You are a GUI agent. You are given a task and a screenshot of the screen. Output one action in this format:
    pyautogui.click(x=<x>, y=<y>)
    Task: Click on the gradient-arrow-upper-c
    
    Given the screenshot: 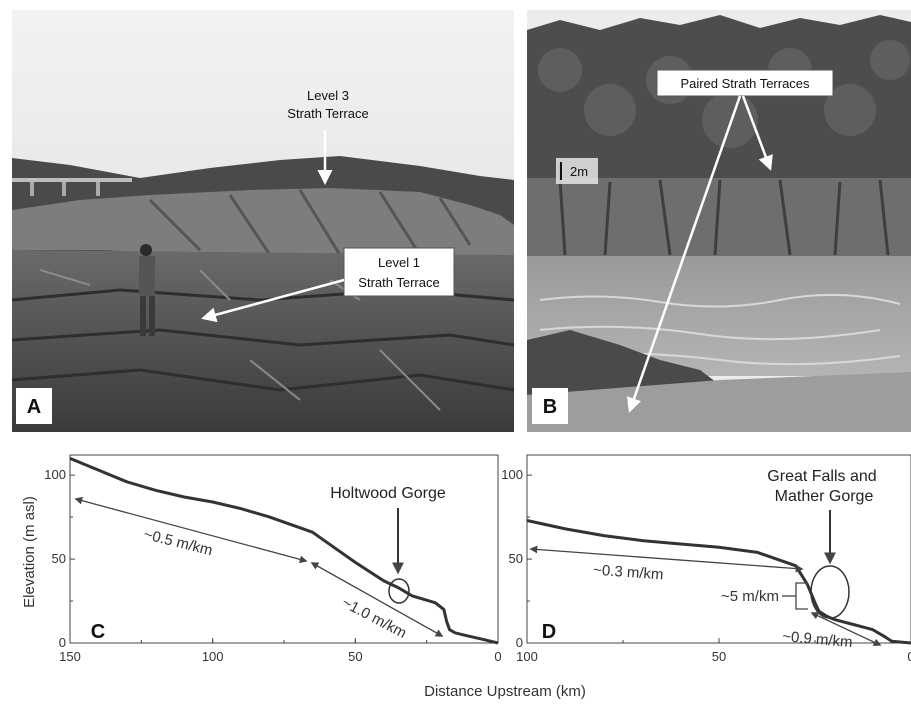 What is the action you would take?
    pyautogui.click(x=191, y=530)
    